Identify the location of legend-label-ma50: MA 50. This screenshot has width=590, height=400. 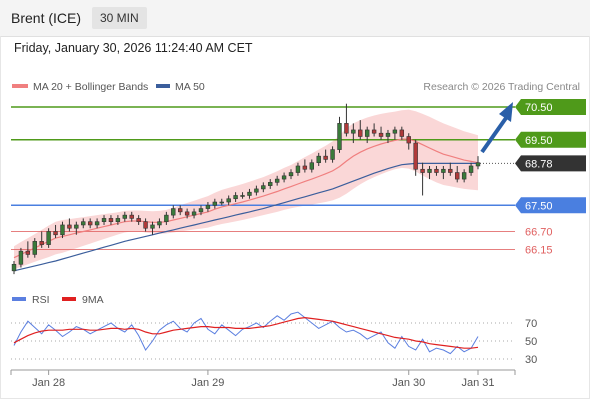
(190, 87).